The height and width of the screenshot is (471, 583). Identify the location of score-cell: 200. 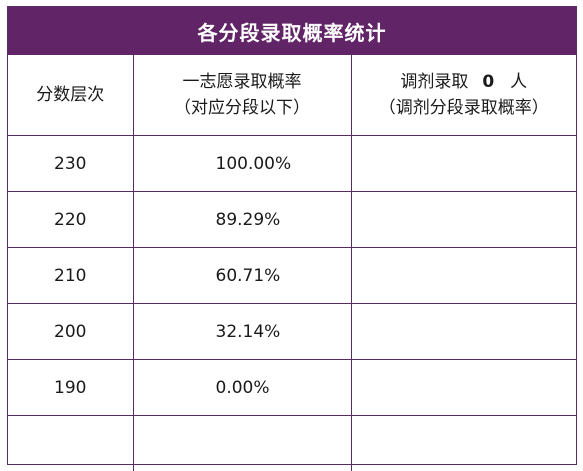
(71, 331).